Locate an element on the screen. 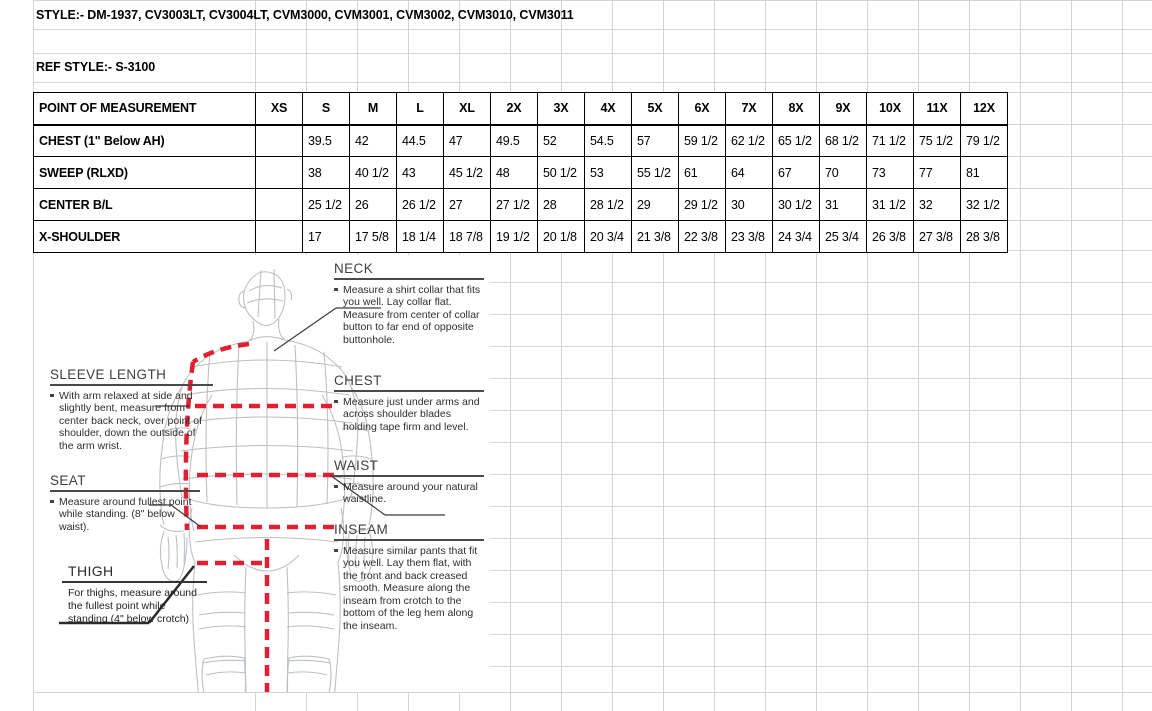 This screenshot has height=711, width=1152. cell: 42 is located at coordinates (373, 140).